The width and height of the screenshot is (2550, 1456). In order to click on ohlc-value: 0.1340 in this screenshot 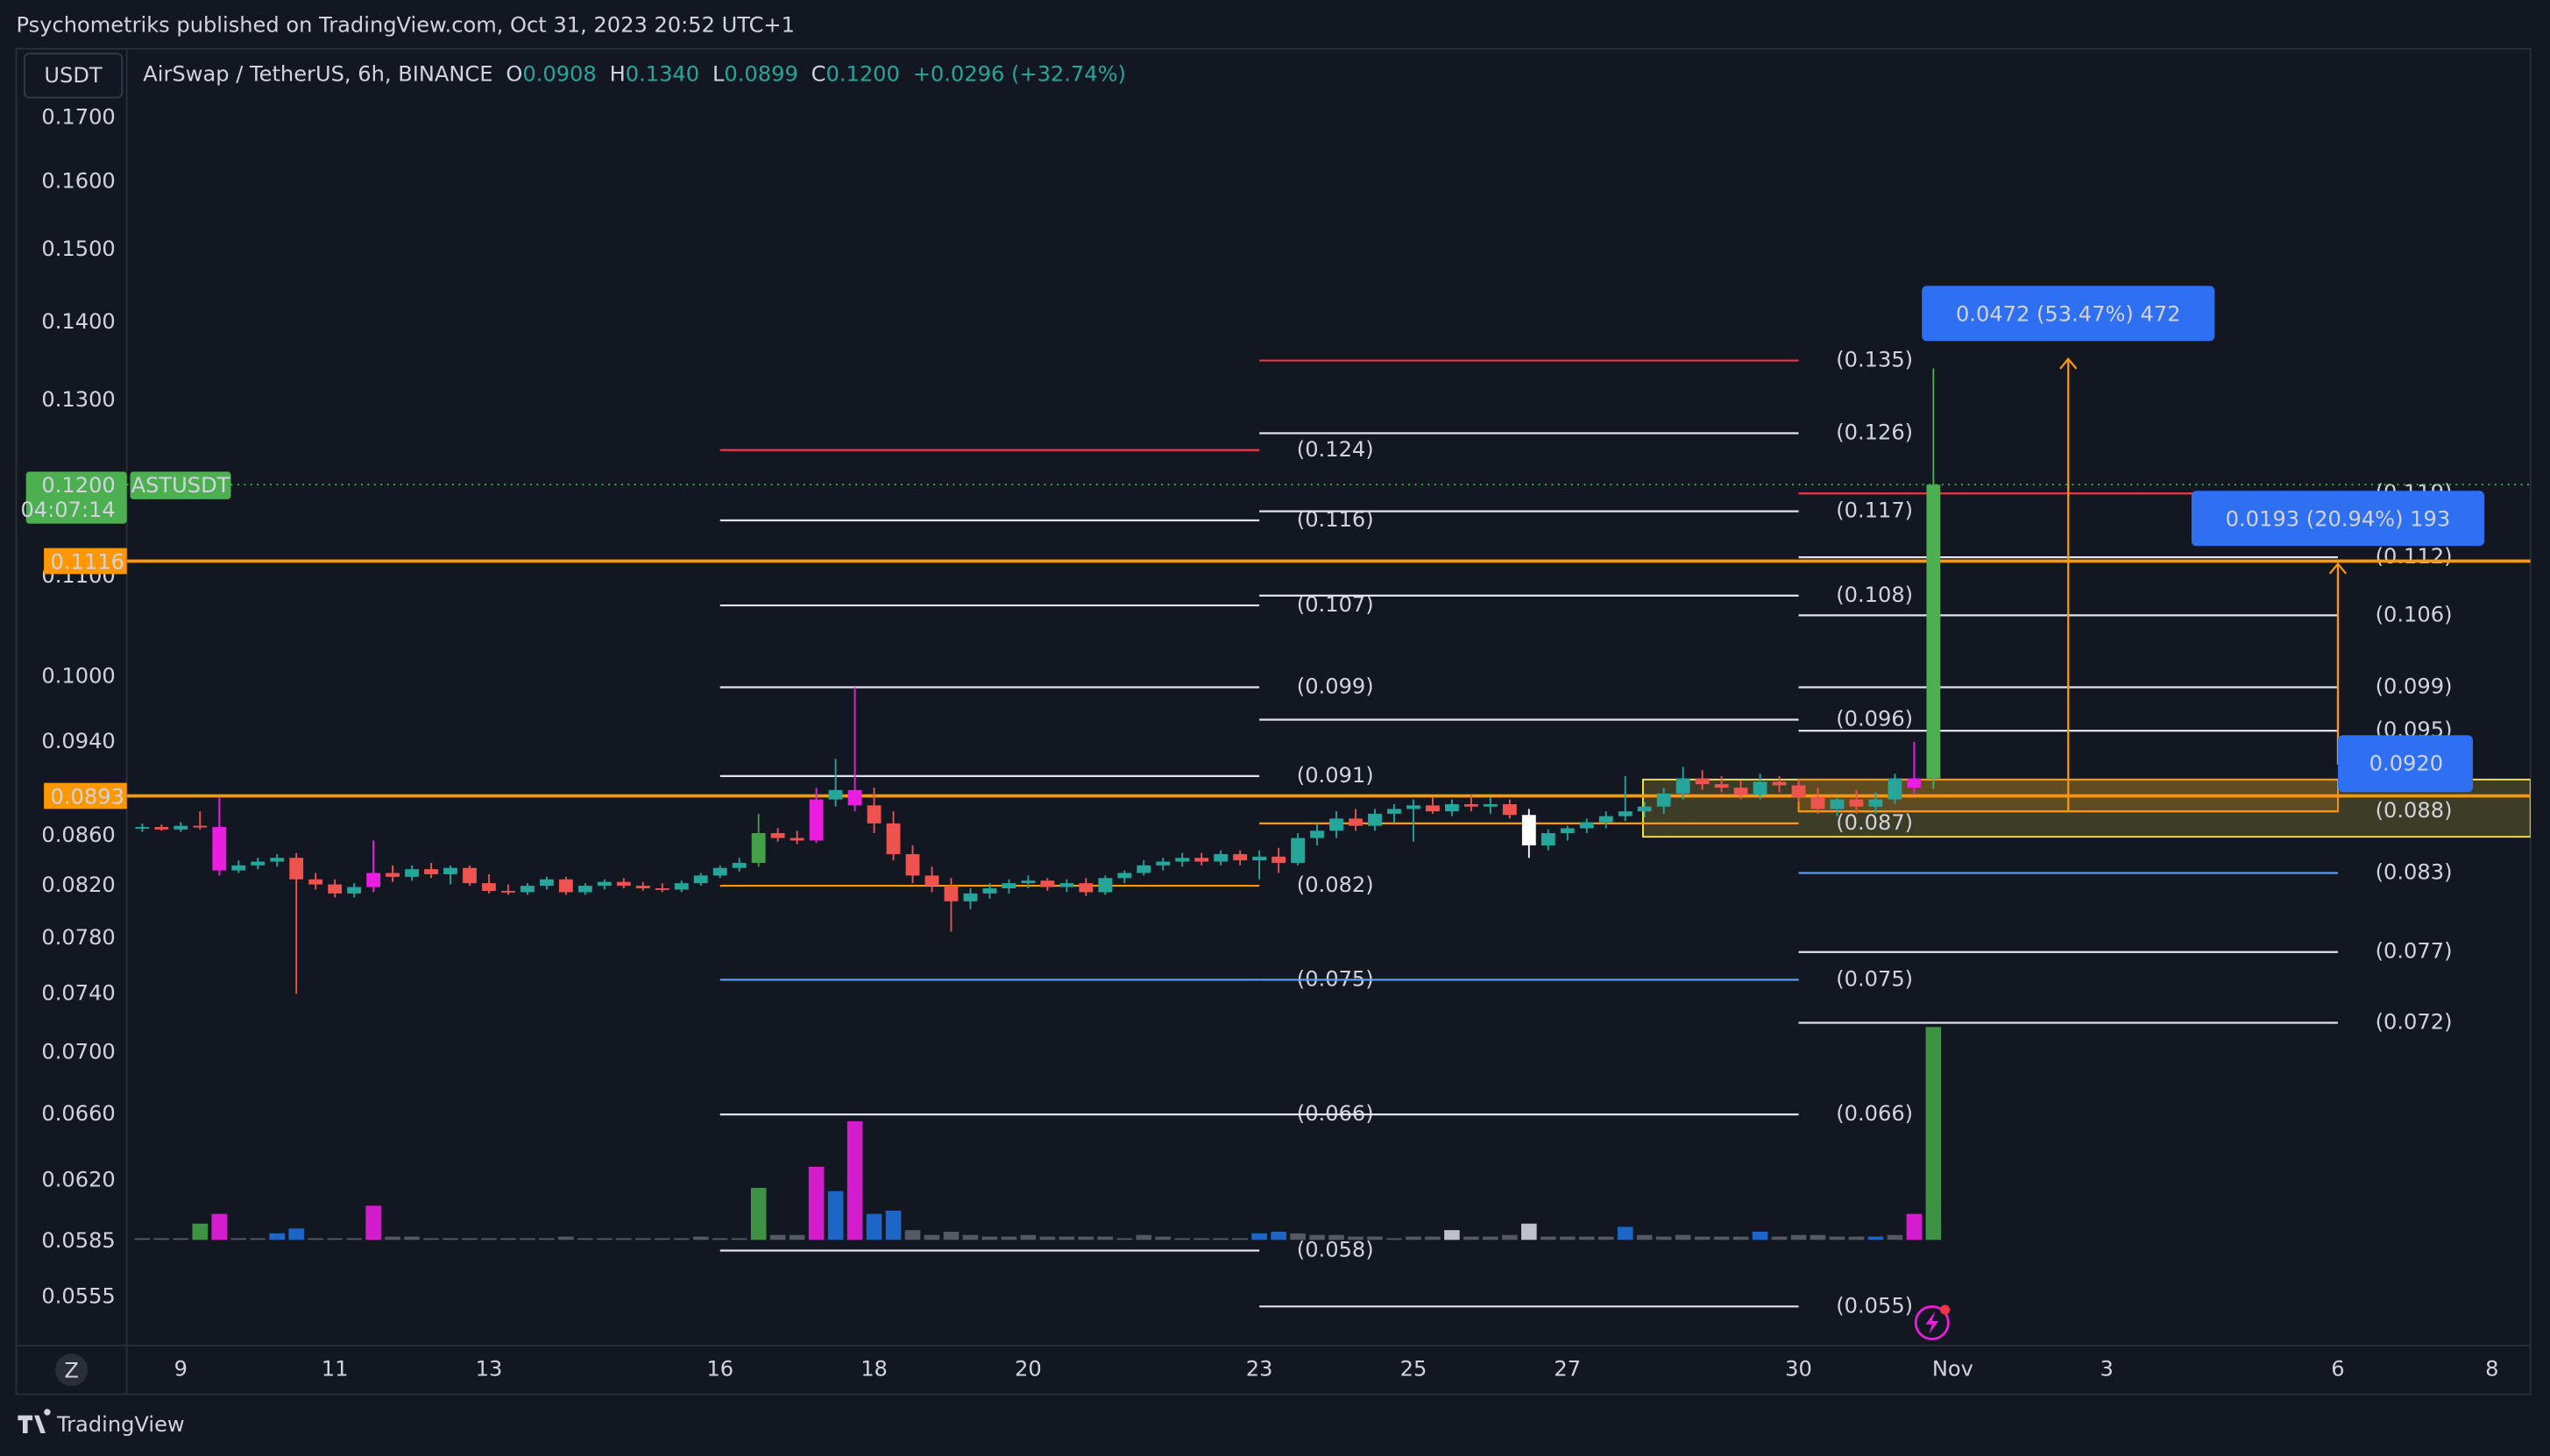, I will do `click(662, 73)`.